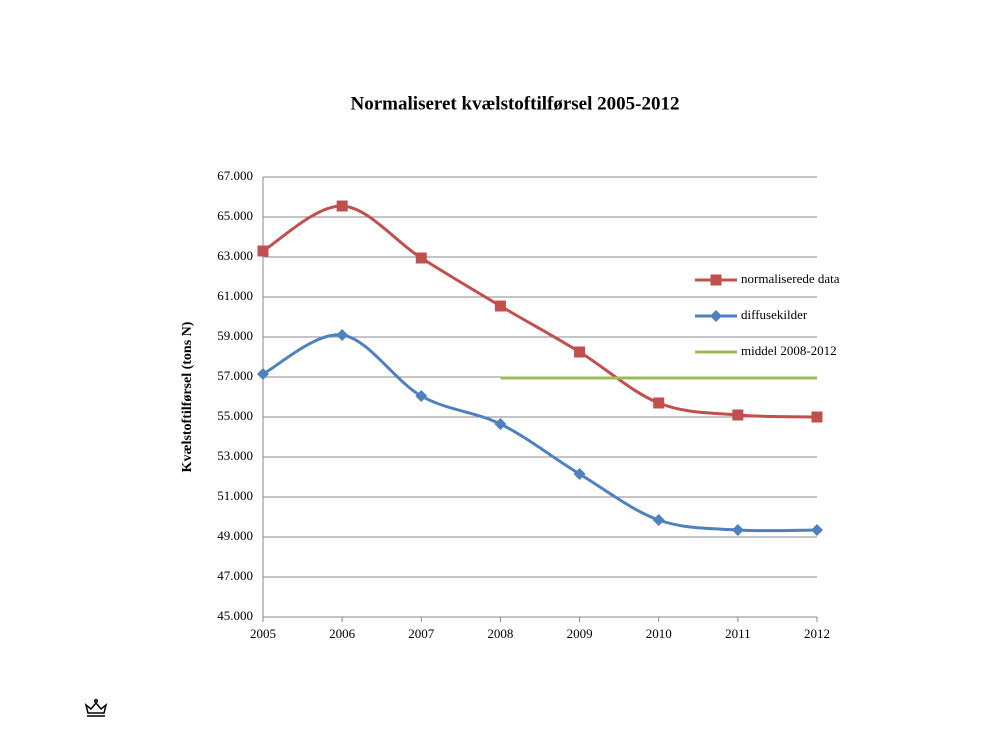 The width and height of the screenshot is (1000, 750). Describe the element at coordinates (774, 314) in the screenshot. I see `legend-label: diffusekilder` at that location.